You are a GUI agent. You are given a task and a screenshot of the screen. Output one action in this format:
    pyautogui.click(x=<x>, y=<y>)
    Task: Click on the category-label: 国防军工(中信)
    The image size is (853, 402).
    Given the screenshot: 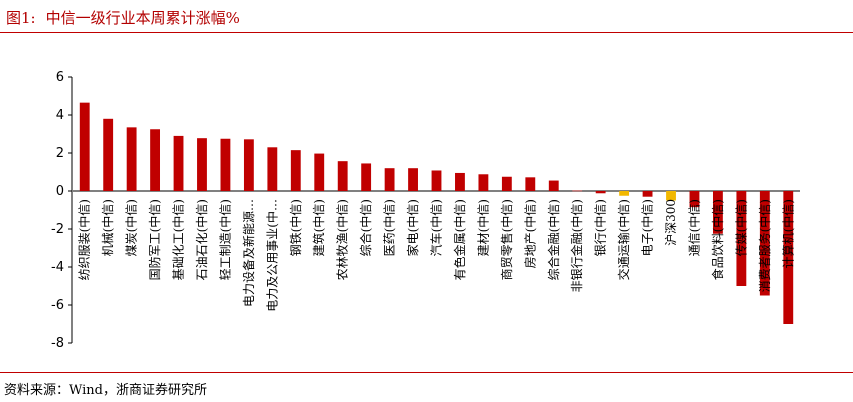 What is the action you would take?
    pyautogui.click(x=154, y=239)
    